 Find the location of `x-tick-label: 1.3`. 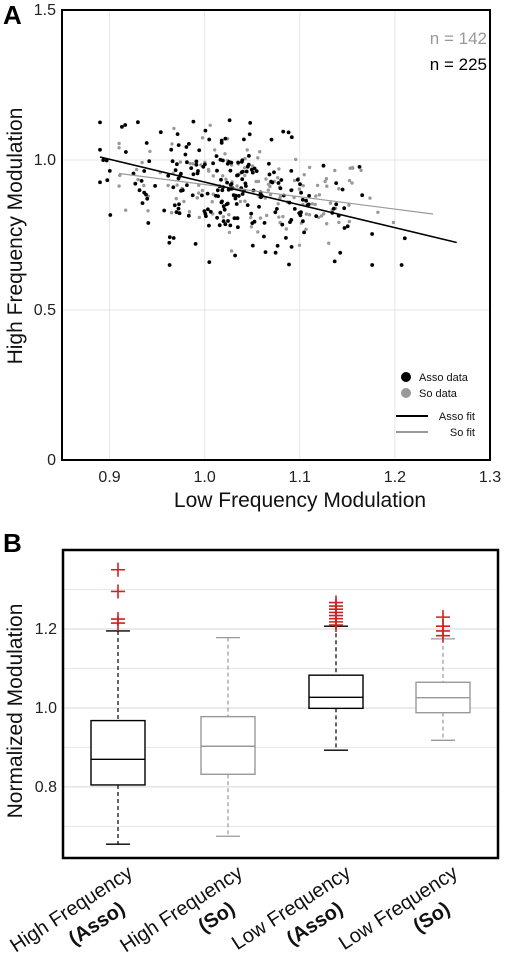

x-tick-label: 1.3 is located at coordinates (490, 477).